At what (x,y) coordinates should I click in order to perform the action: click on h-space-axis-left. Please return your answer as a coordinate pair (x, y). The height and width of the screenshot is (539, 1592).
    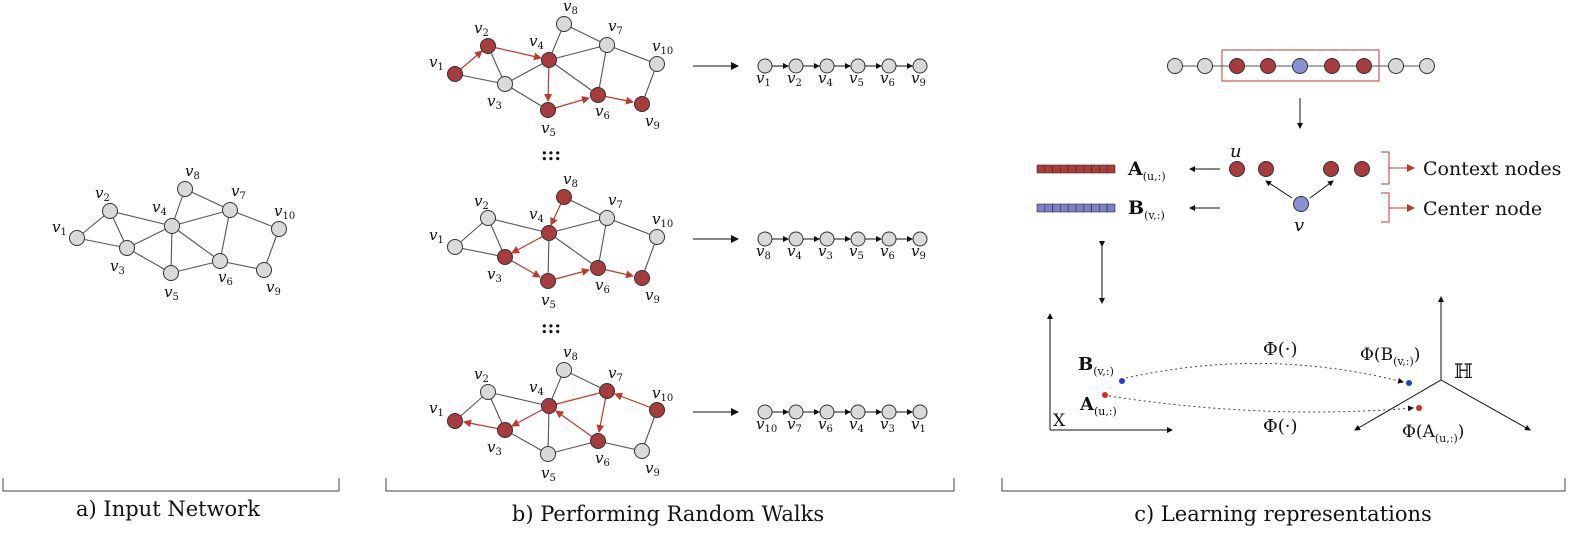
    Looking at the image, I should click on (1398, 405).